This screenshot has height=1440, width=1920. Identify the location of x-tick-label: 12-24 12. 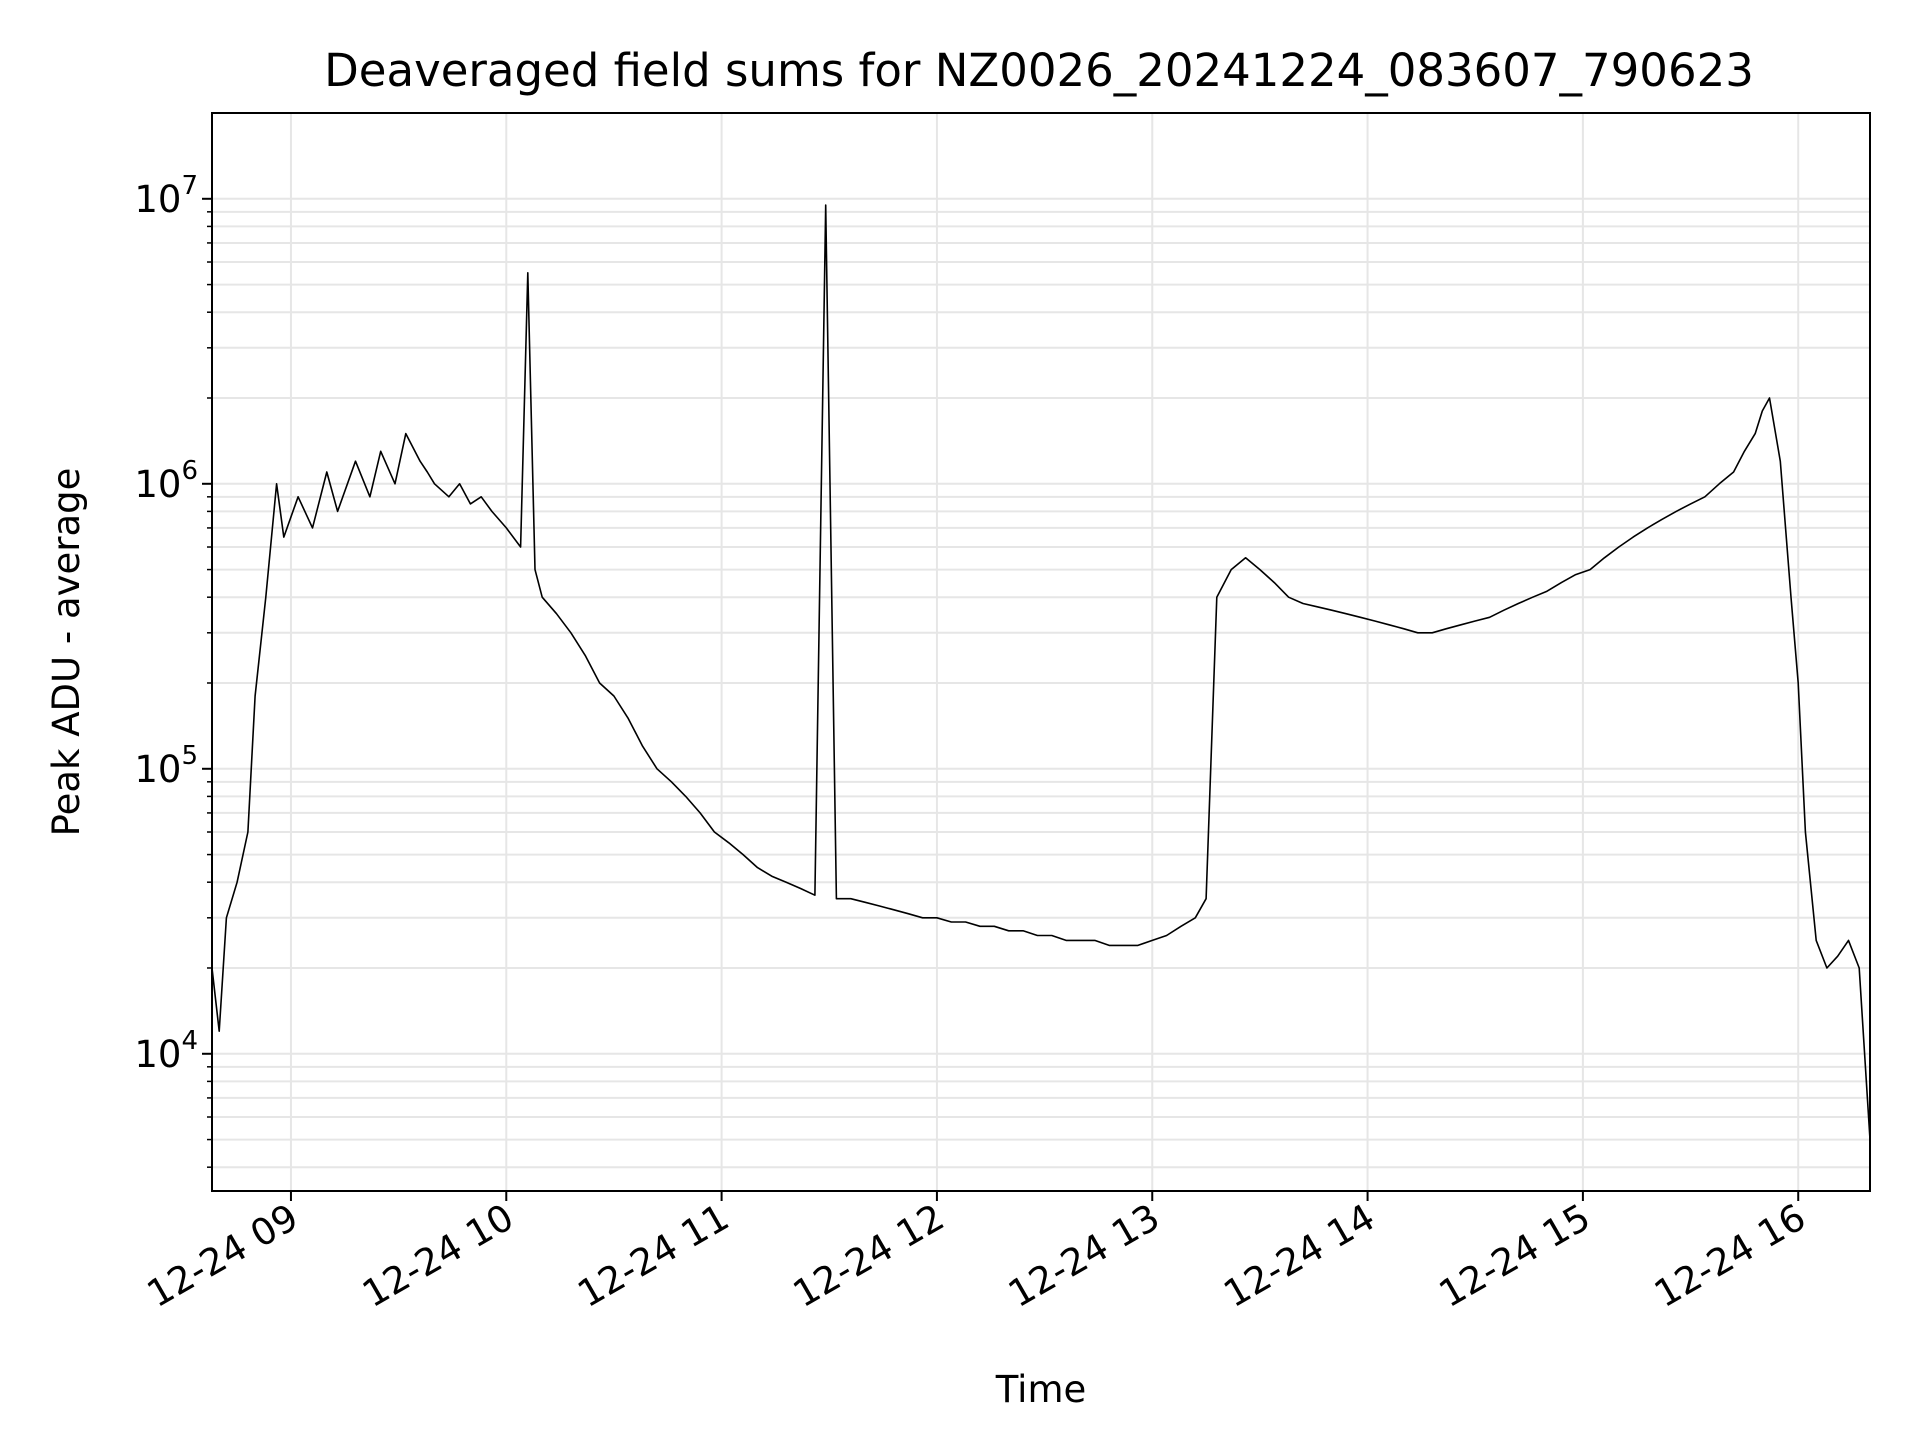
(869, 1256).